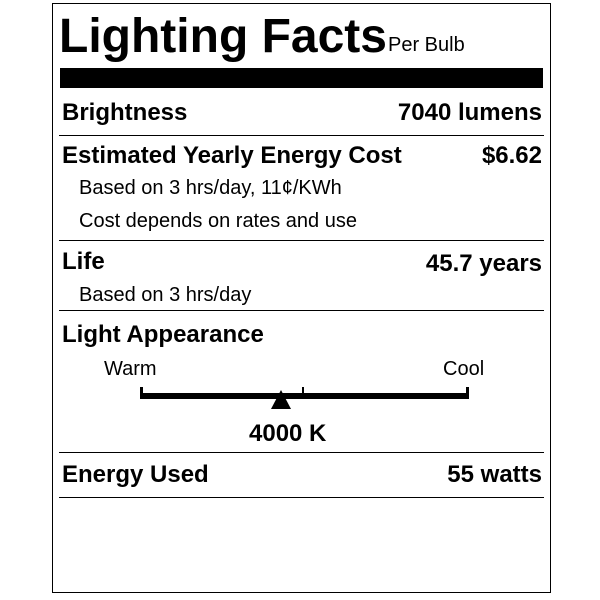  Describe the element at coordinates (232, 155) in the screenshot. I see `energy-cost-label: Estimated Yearly Energy Cost` at that location.